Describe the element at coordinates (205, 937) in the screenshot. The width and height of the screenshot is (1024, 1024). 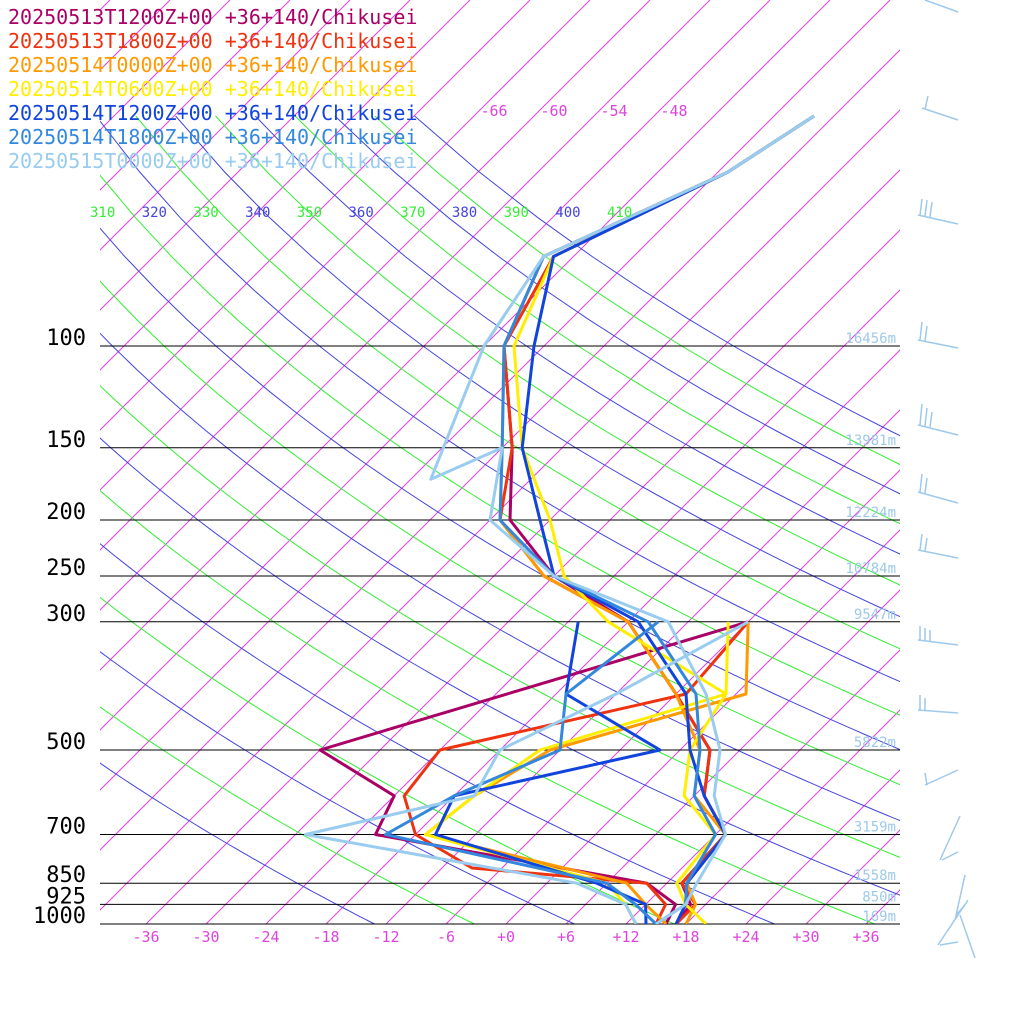
I see `temperature-tick-label: -30` at that location.